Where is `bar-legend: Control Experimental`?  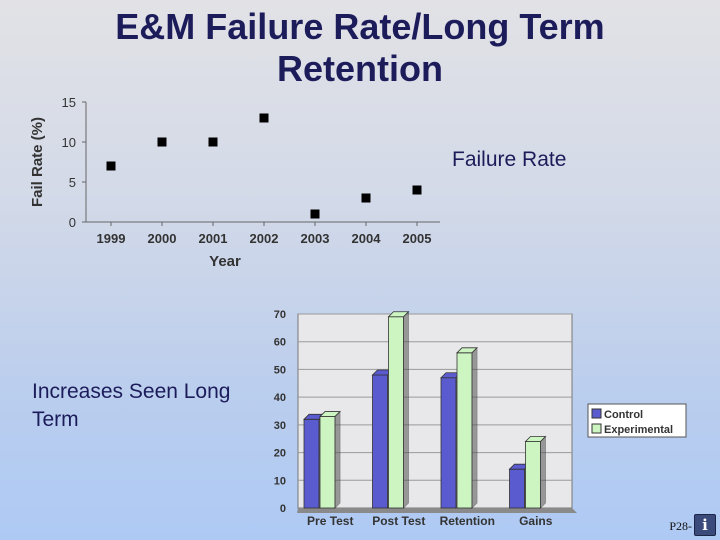
bar-legend: Control Experimental is located at coordinates (637, 420).